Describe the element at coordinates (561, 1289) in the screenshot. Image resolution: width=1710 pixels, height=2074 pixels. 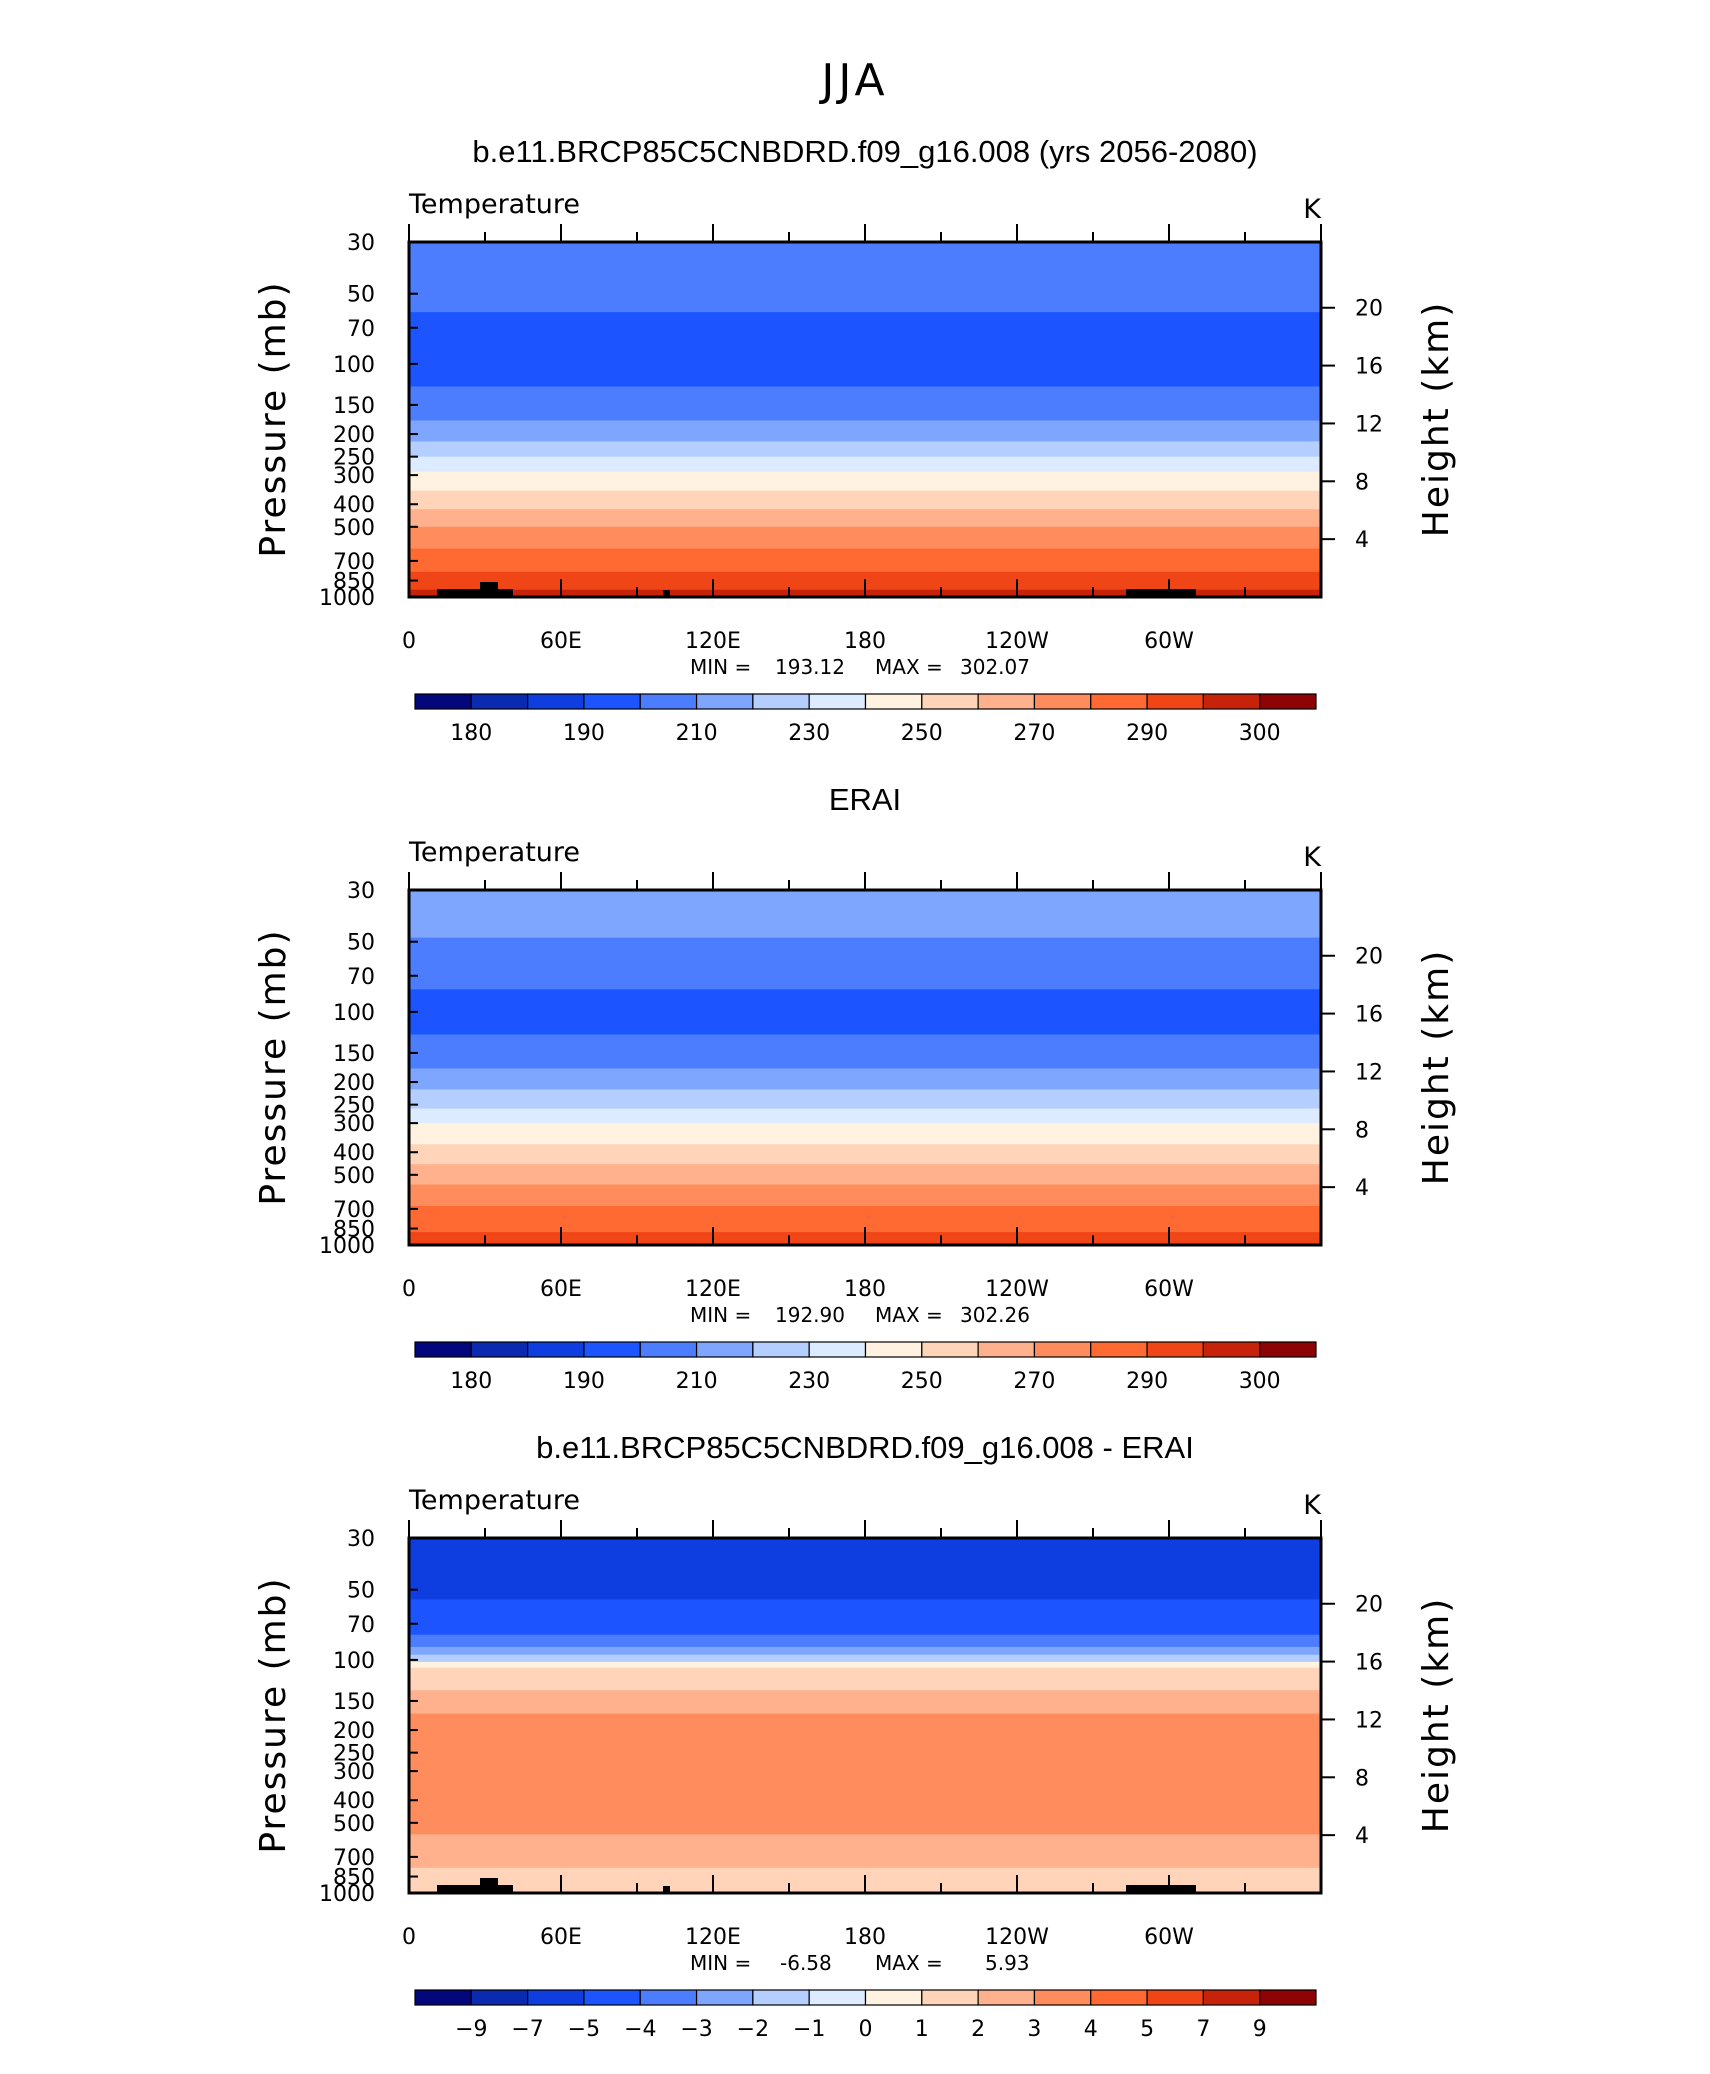
I see `x-tick-label: 60E` at that location.